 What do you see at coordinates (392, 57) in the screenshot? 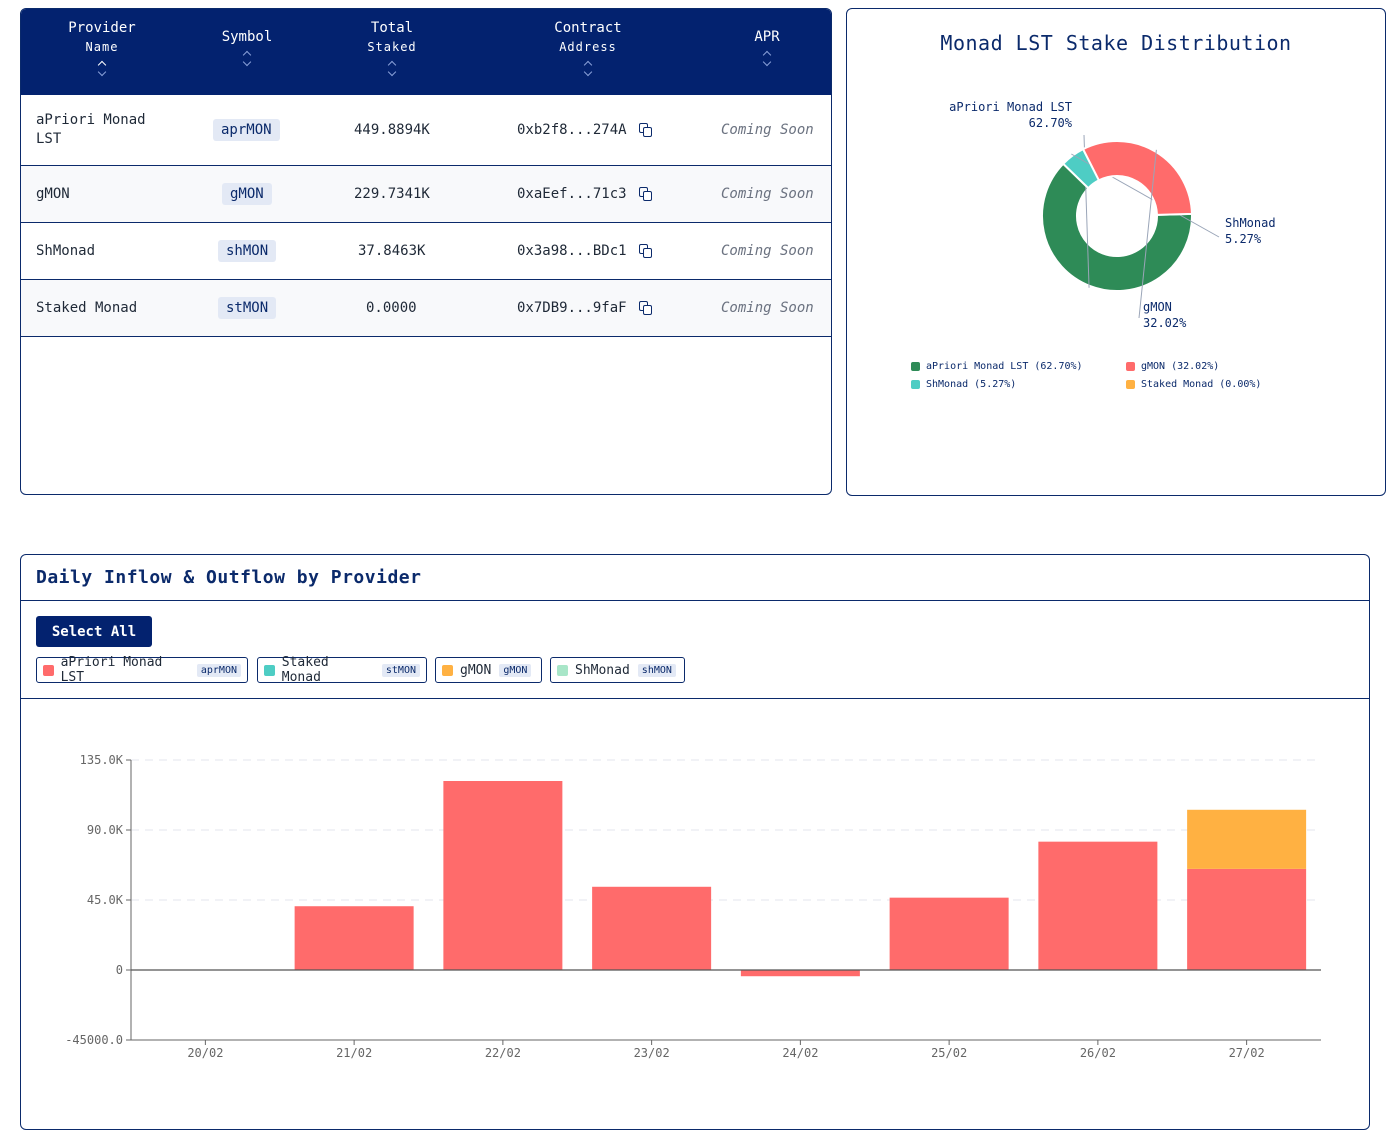
I see `header-total-staked: Total Staked` at bounding box center [392, 57].